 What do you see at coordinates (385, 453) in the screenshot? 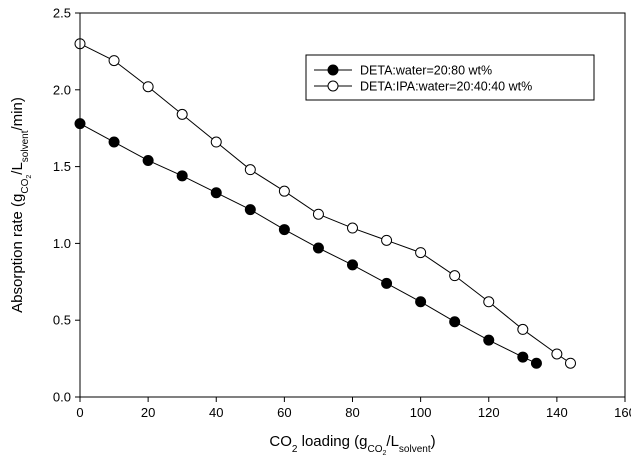
I see `x-axis-title-sub-co-2: 2` at bounding box center [385, 453].